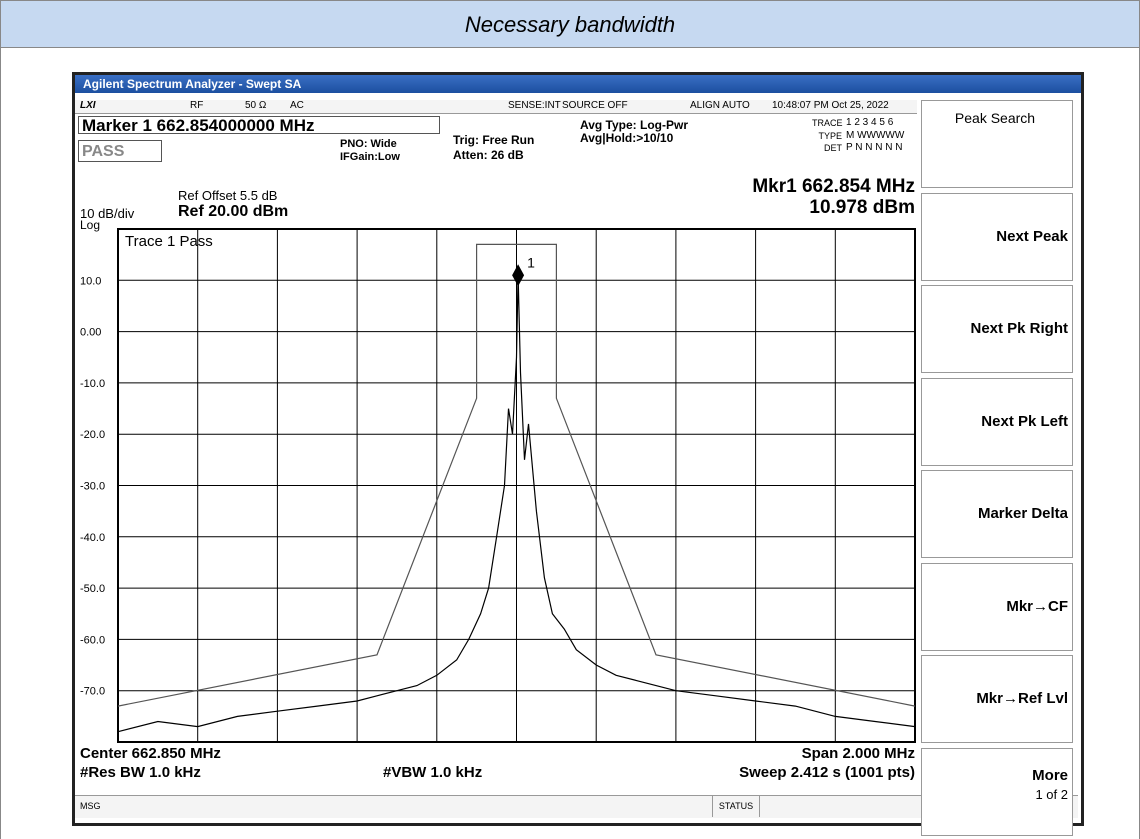 The width and height of the screenshot is (1140, 839). What do you see at coordinates (627, 138) in the screenshot?
I see `avg-hold: Avg|Hold:>10/10` at bounding box center [627, 138].